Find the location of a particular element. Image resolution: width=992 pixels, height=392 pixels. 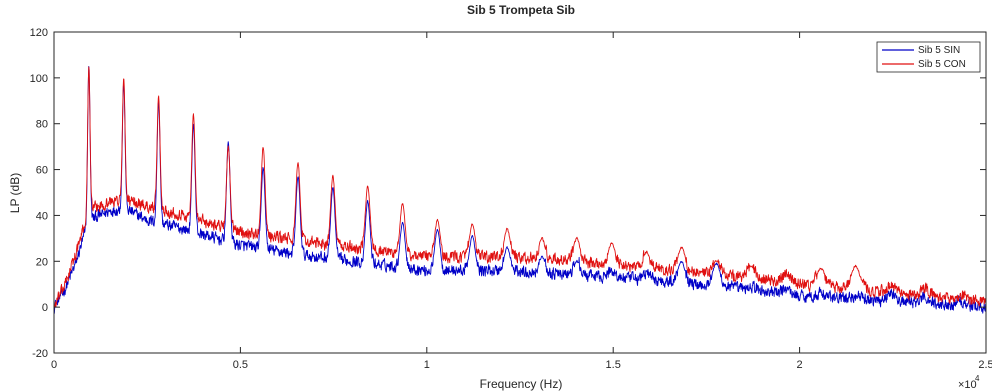

x-multiplier-base: ×10 is located at coordinates (967, 385).